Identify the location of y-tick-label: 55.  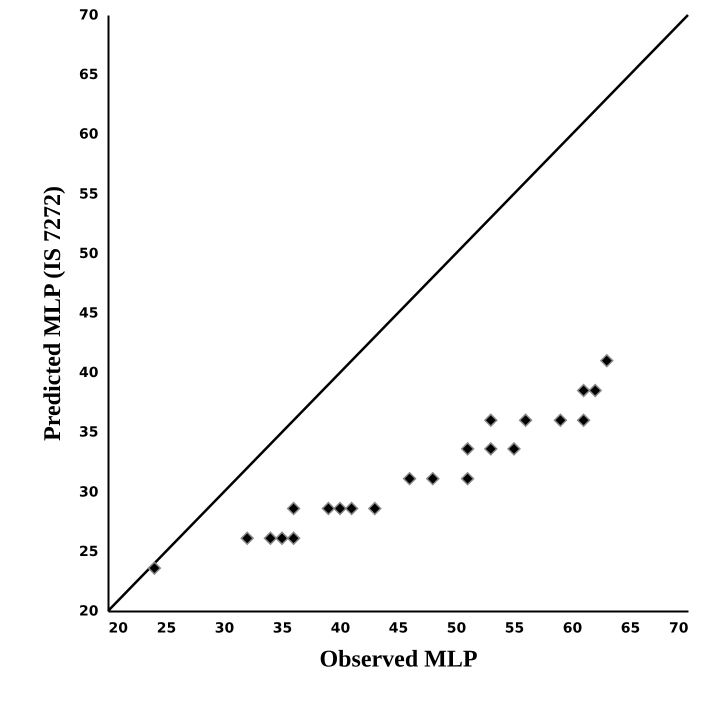
(88, 194).